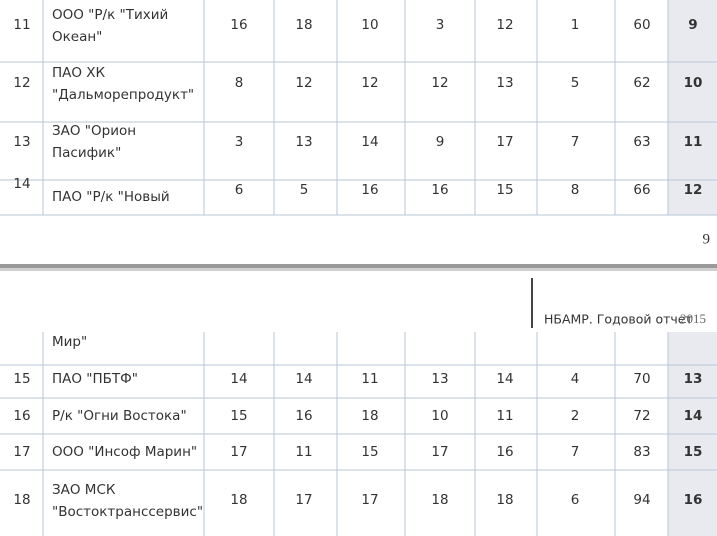 Image resolution: width=717 pixels, height=536 pixels. What do you see at coordinates (69, 342) in the screenshot?
I see `name-continuation: Мир"` at bounding box center [69, 342].